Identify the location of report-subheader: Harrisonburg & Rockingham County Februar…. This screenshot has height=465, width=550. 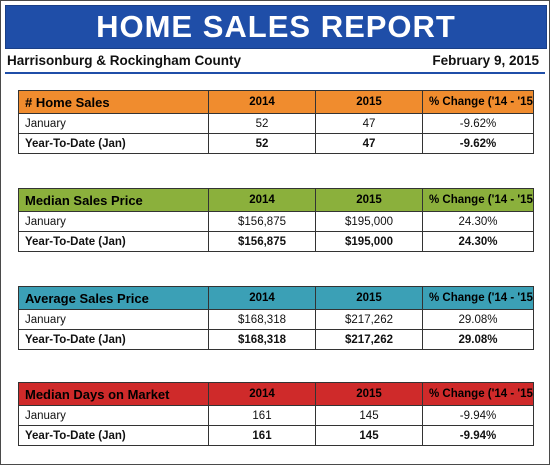
(275, 61).